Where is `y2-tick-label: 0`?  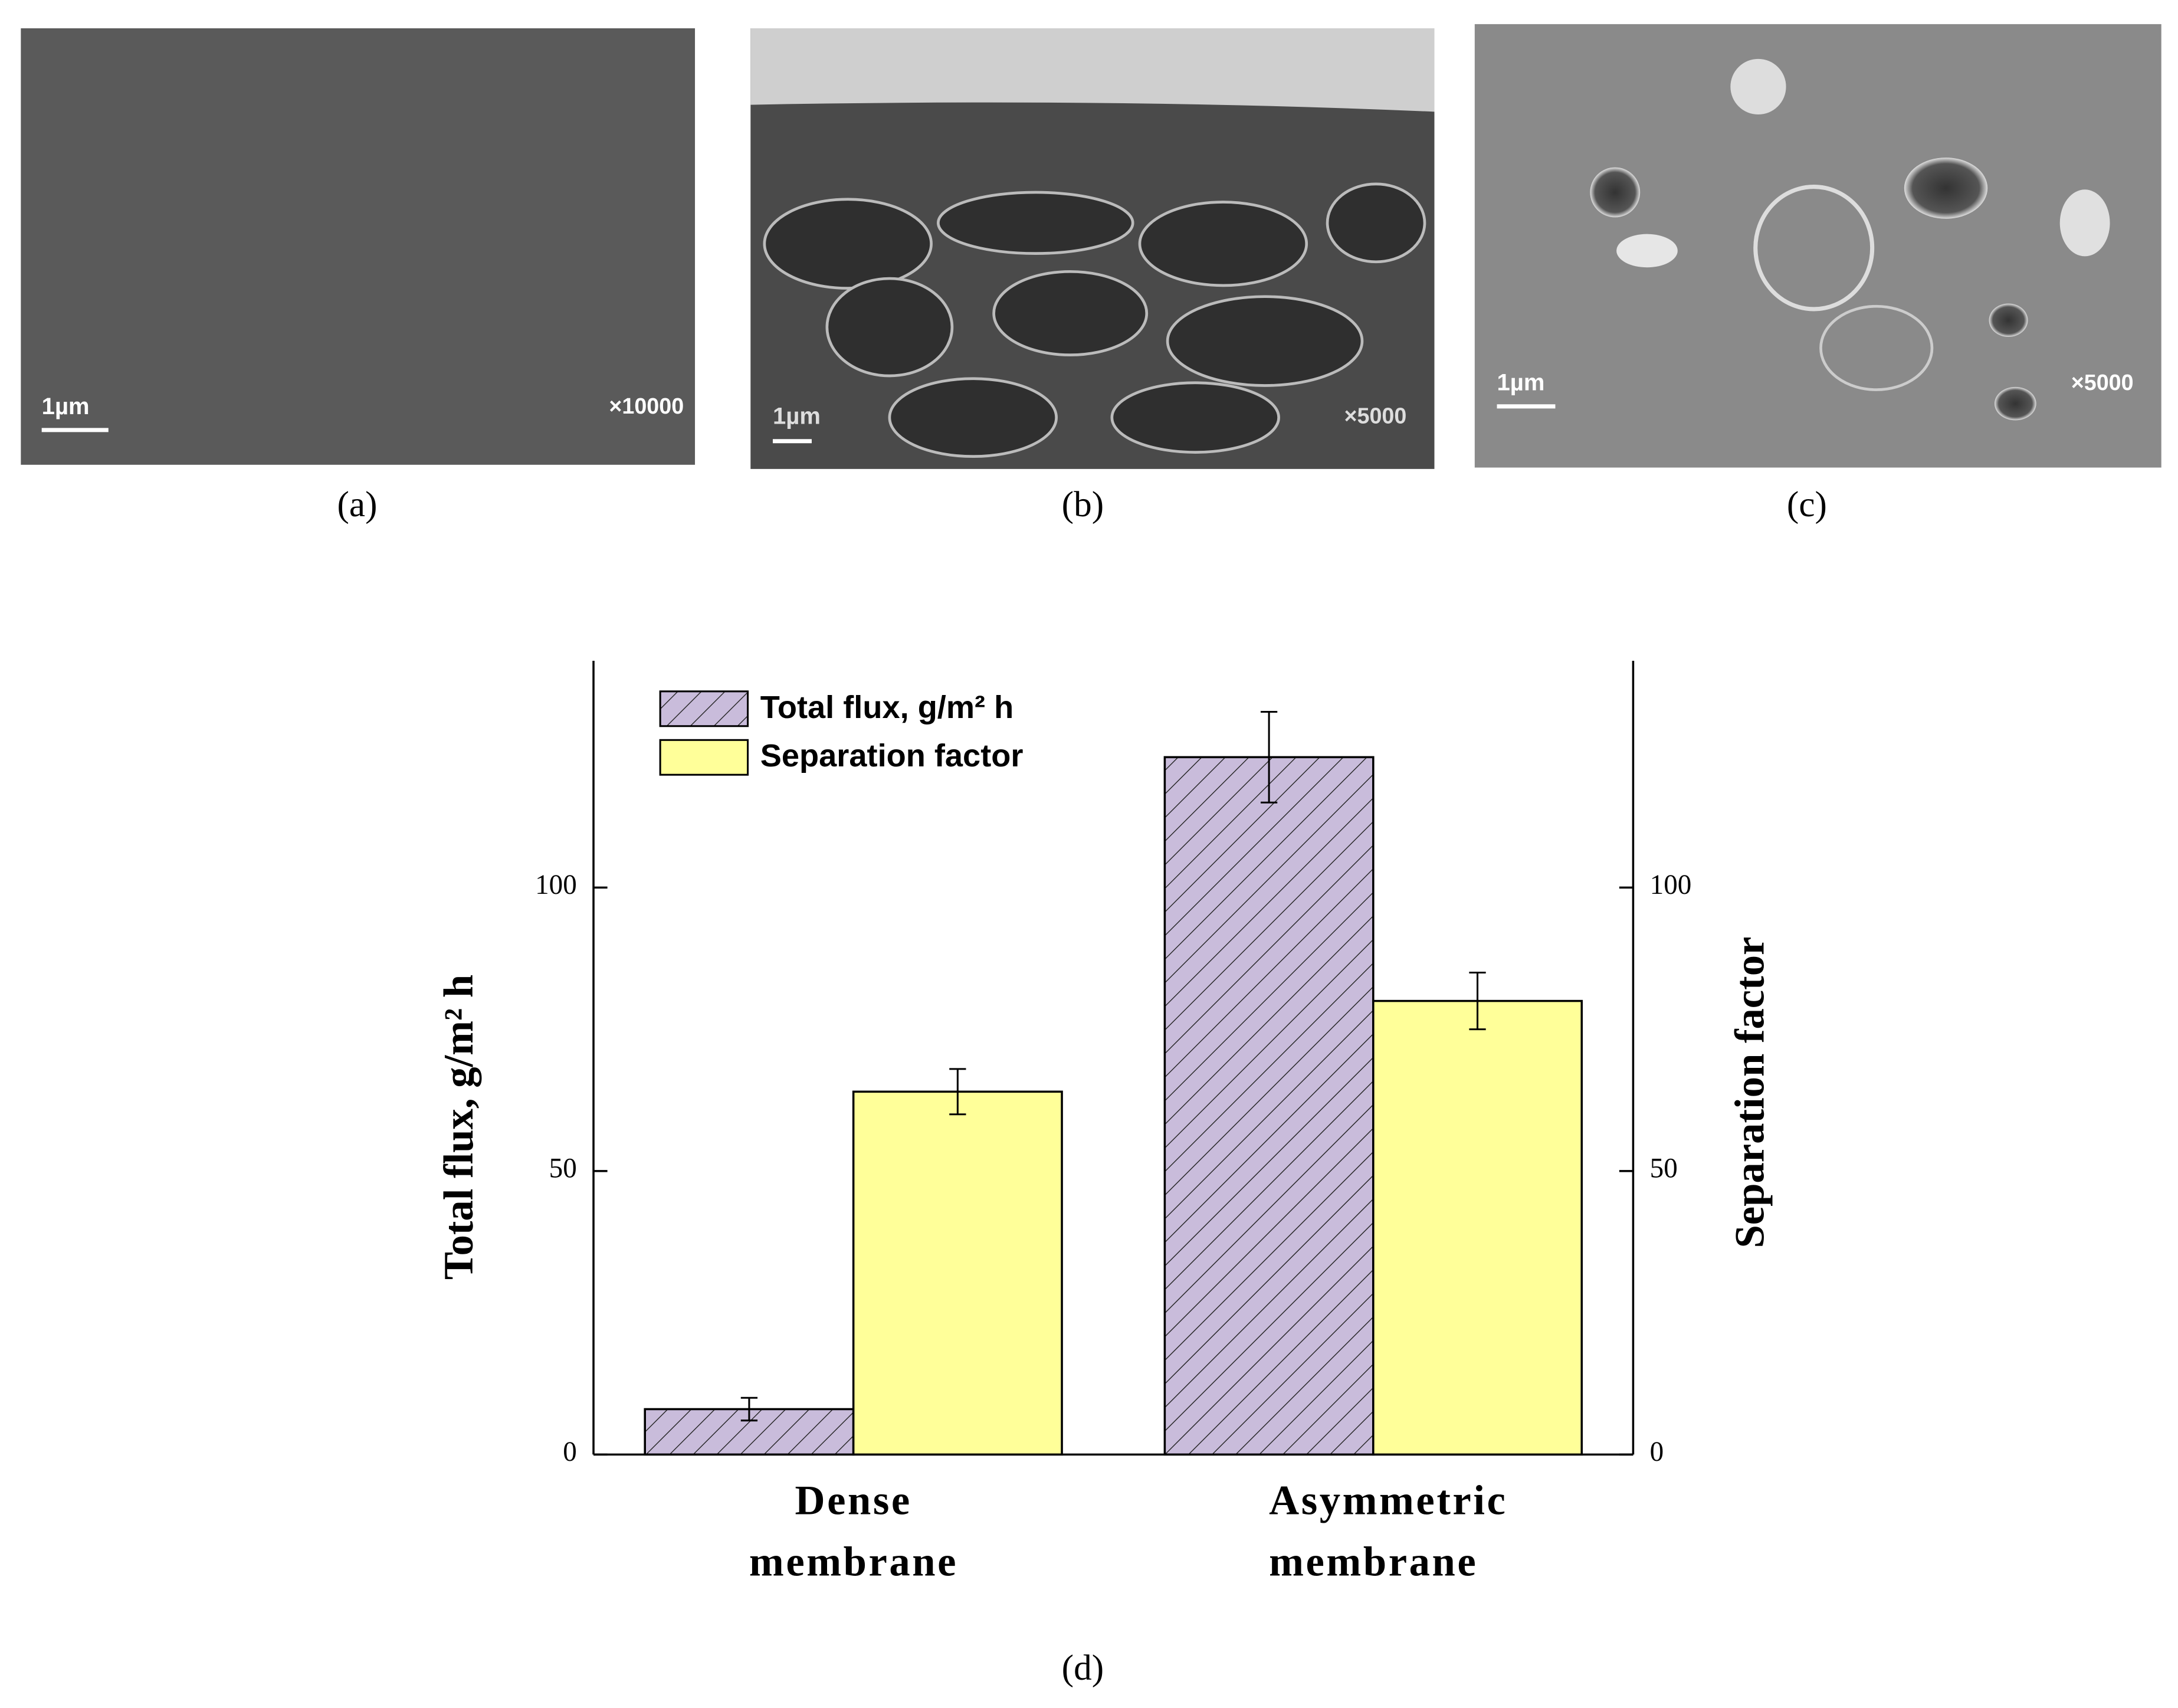 y2-tick-label: 0 is located at coordinates (1657, 1452).